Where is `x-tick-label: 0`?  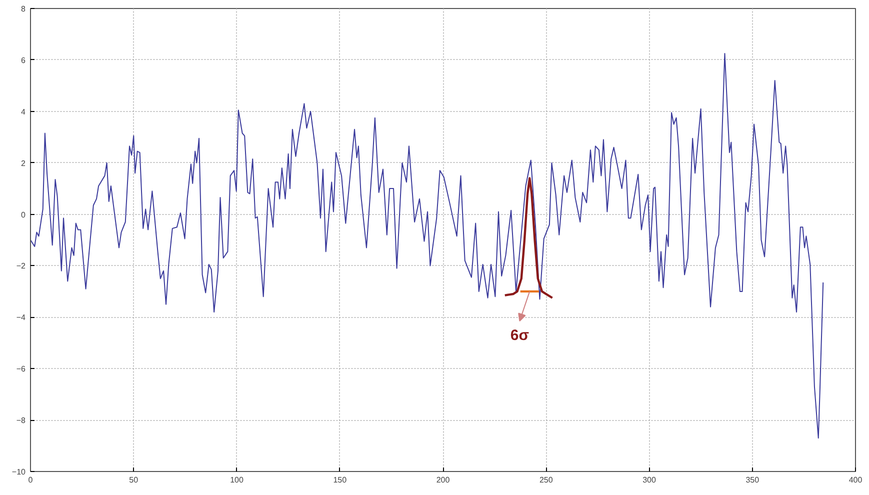
x-tick-label: 0 is located at coordinates (31, 480).